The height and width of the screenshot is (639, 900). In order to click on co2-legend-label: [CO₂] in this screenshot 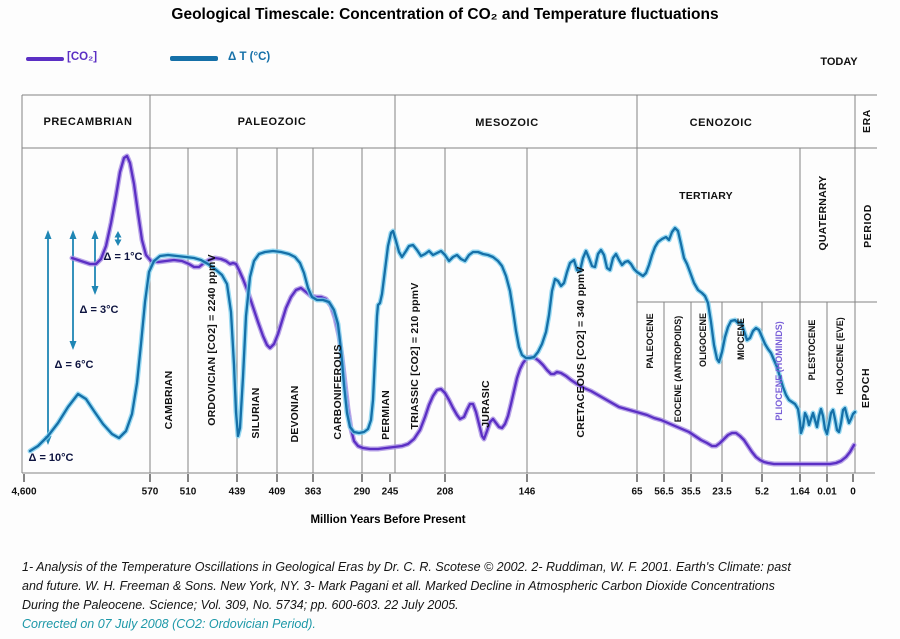, I will do `click(82, 57)`.